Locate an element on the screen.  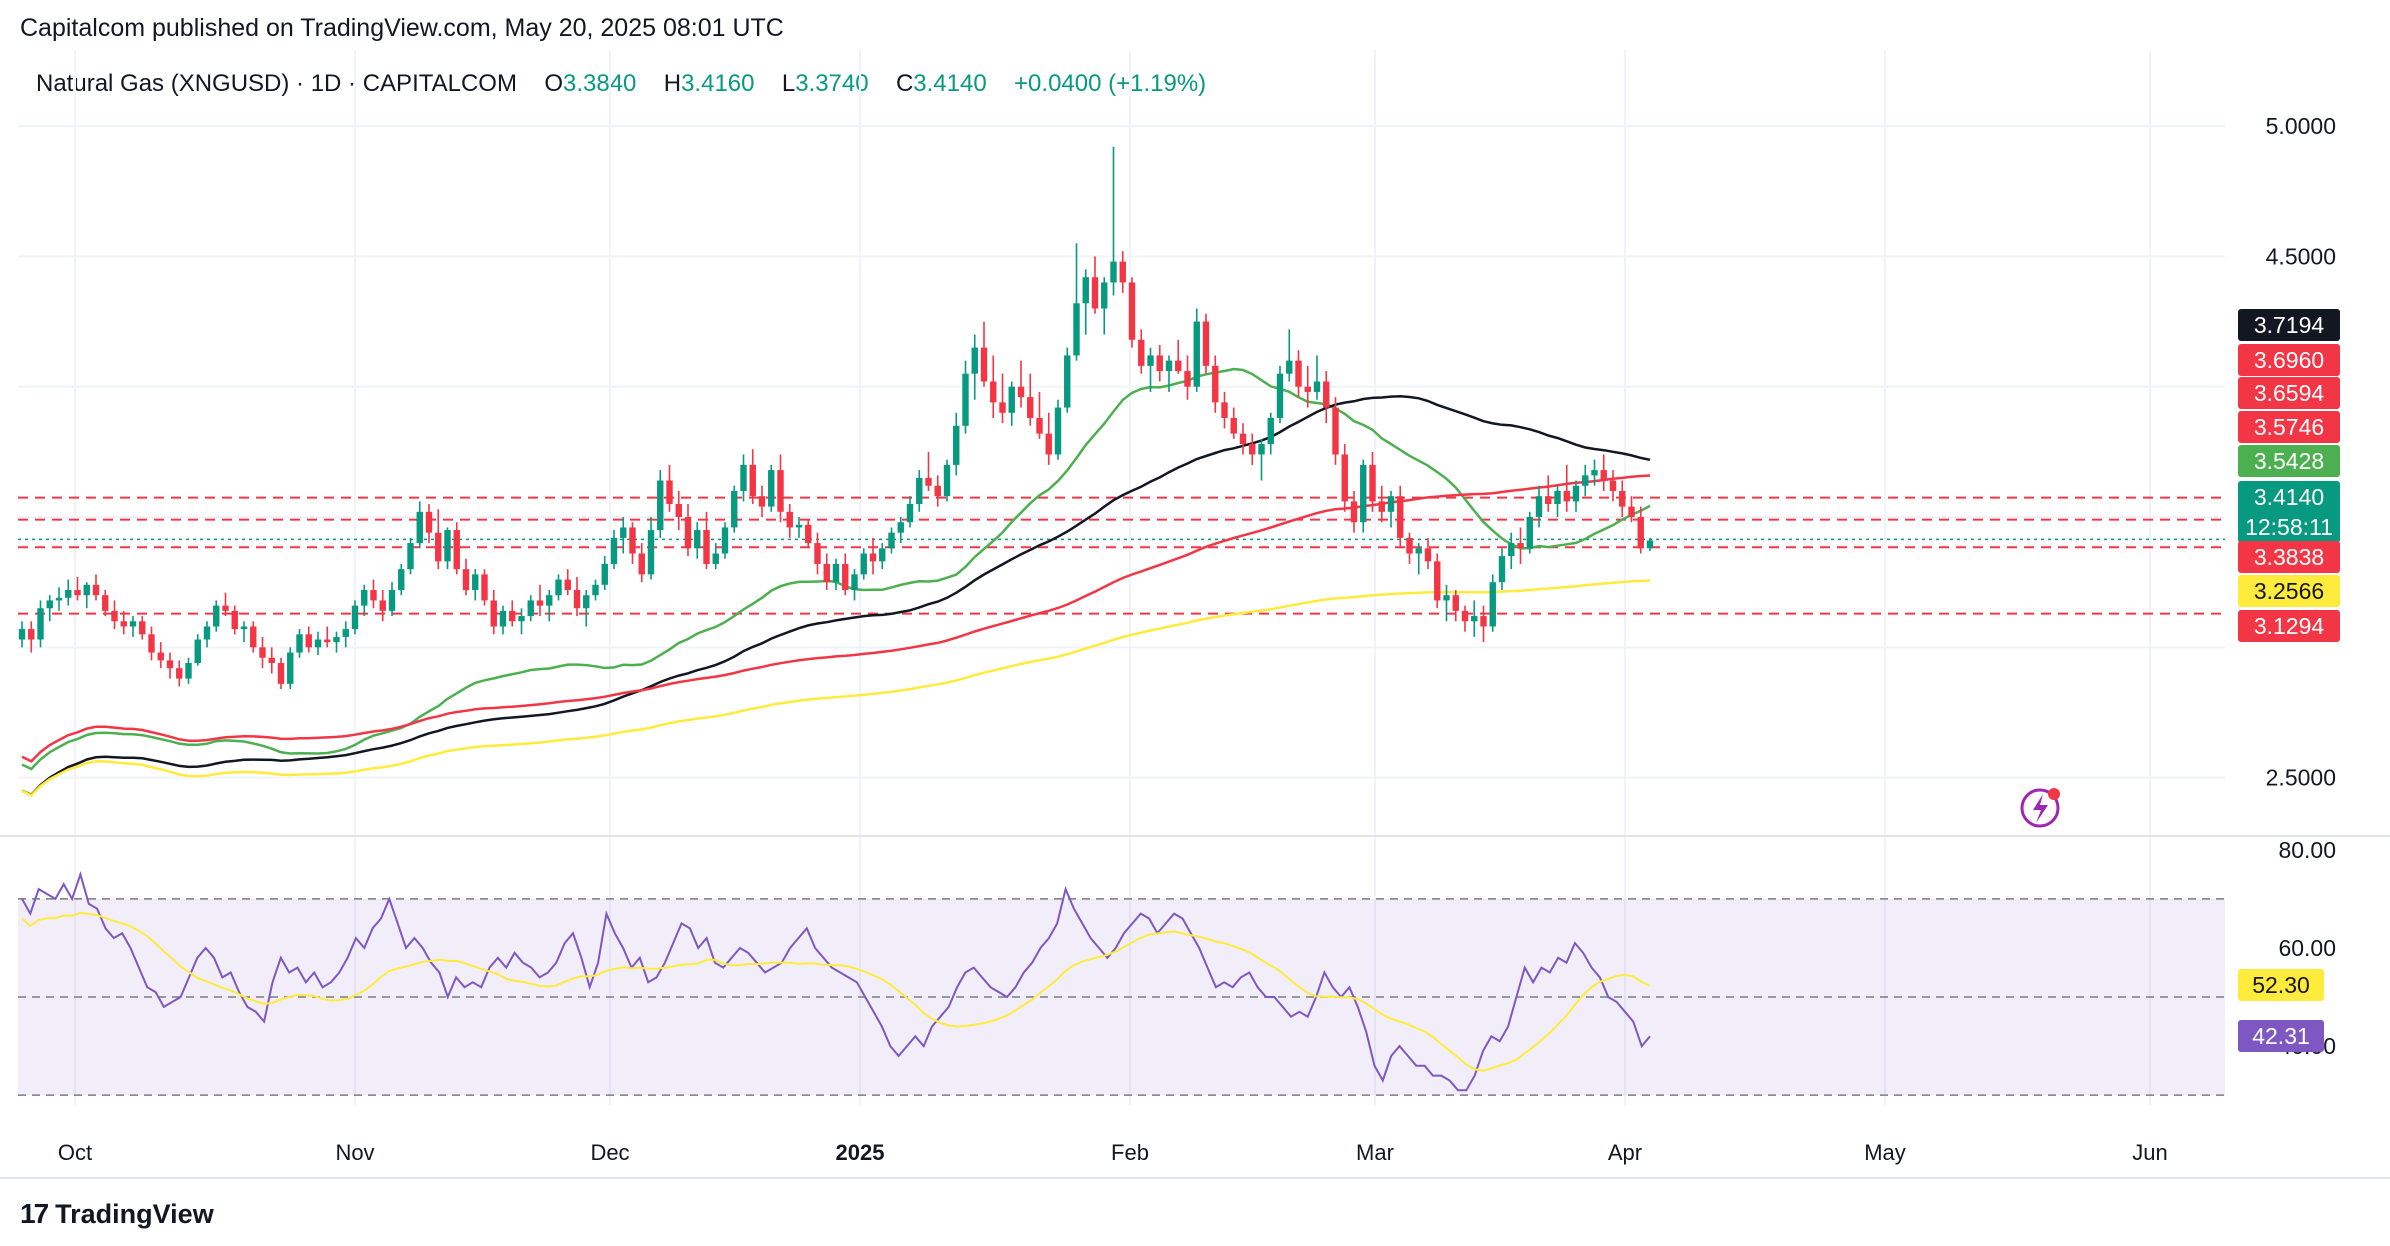
time-tick-label: Nov is located at coordinates (354, 1152).